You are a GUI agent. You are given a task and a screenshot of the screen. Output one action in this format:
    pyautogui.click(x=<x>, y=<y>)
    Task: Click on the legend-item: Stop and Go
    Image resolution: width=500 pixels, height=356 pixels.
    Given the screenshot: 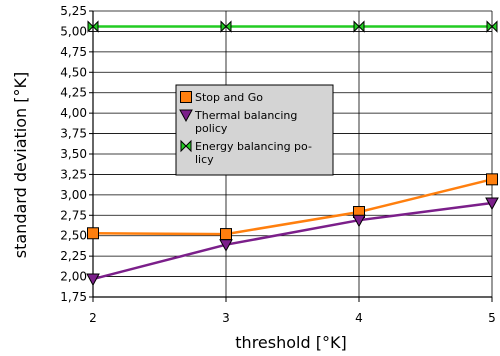 What is the action you would take?
    pyautogui.click(x=221, y=97)
    